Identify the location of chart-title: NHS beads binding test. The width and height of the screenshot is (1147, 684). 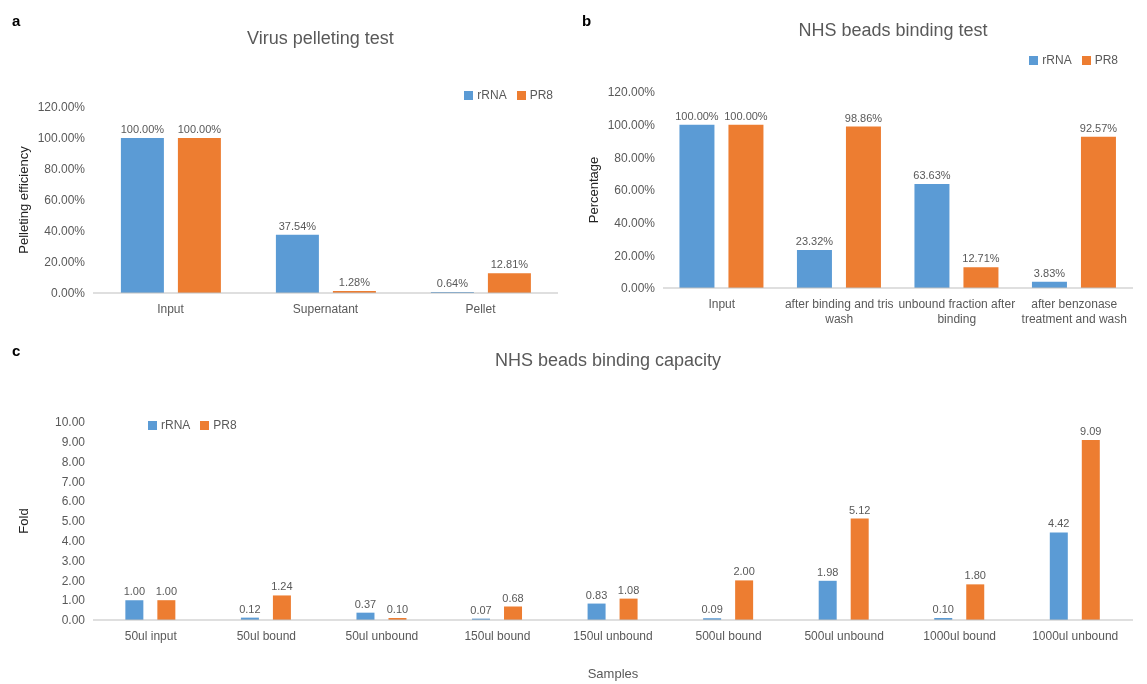
(893, 30).